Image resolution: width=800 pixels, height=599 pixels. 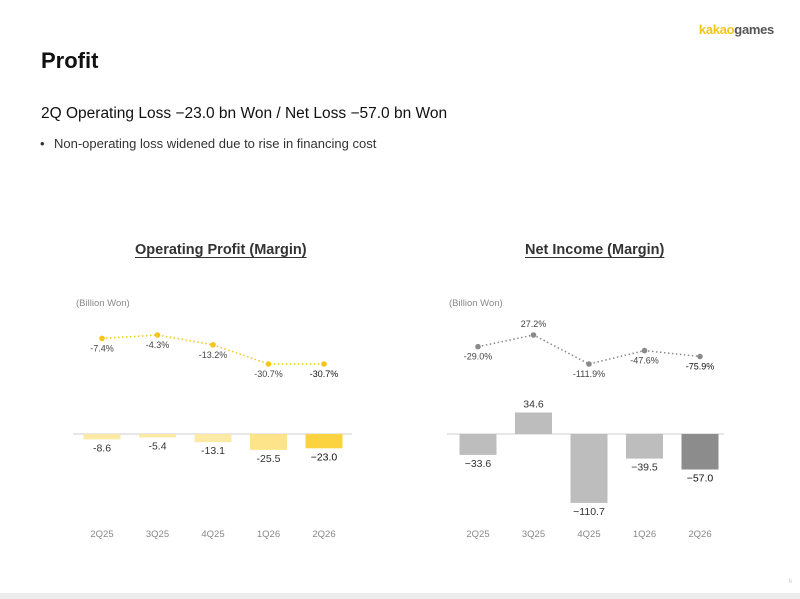 What do you see at coordinates (534, 324) in the screenshot?
I see `ni-margin-label: 27.2%` at bounding box center [534, 324].